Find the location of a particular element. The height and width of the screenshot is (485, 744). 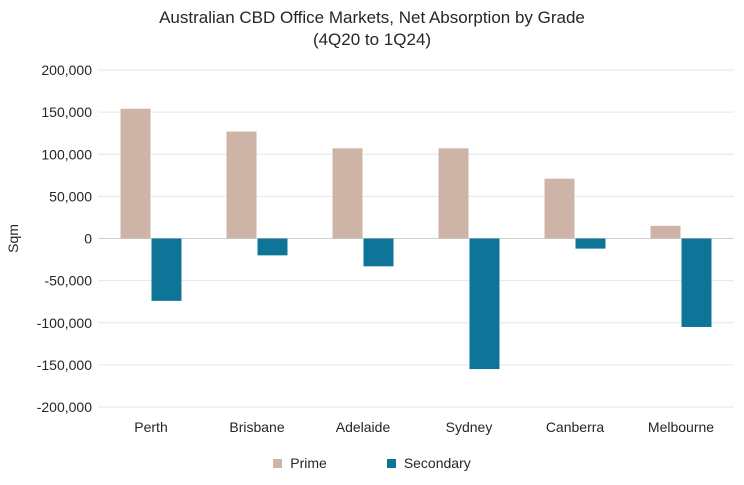

legend-item-prime: Prime is located at coordinates (300, 463).